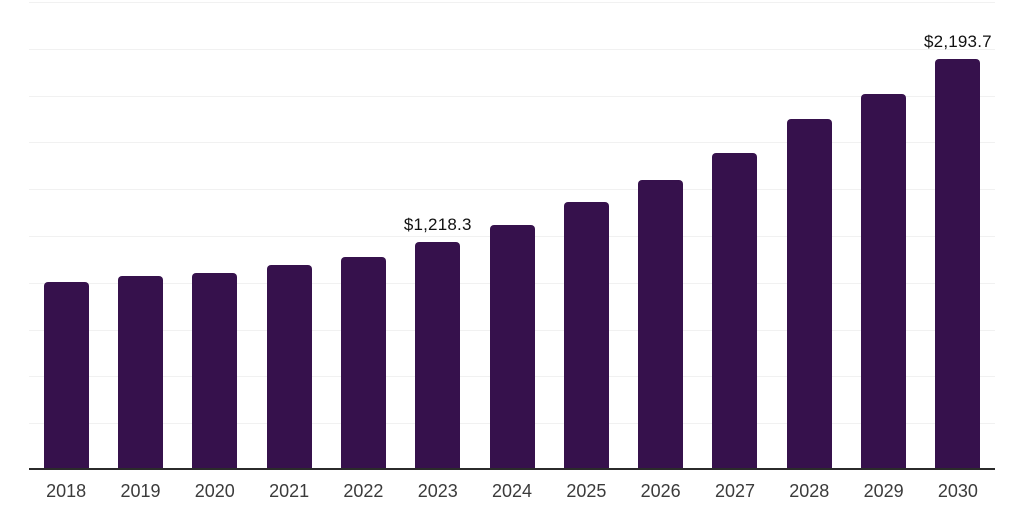 Image resolution: width=1024 pixels, height=512 pixels. What do you see at coordinates (215, 236) in the screenshot?
I see `bar-slot-2020` at bounding box center [215, 236].